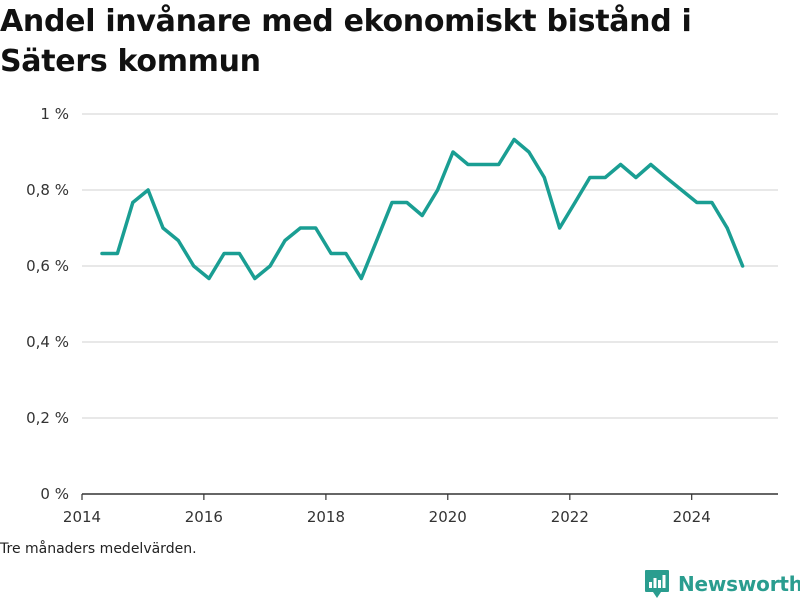  What do you see at coordinates (54, 494) in the screenshot?
I see `y-tick-label: 0 %` at bounding box center [54, 494].